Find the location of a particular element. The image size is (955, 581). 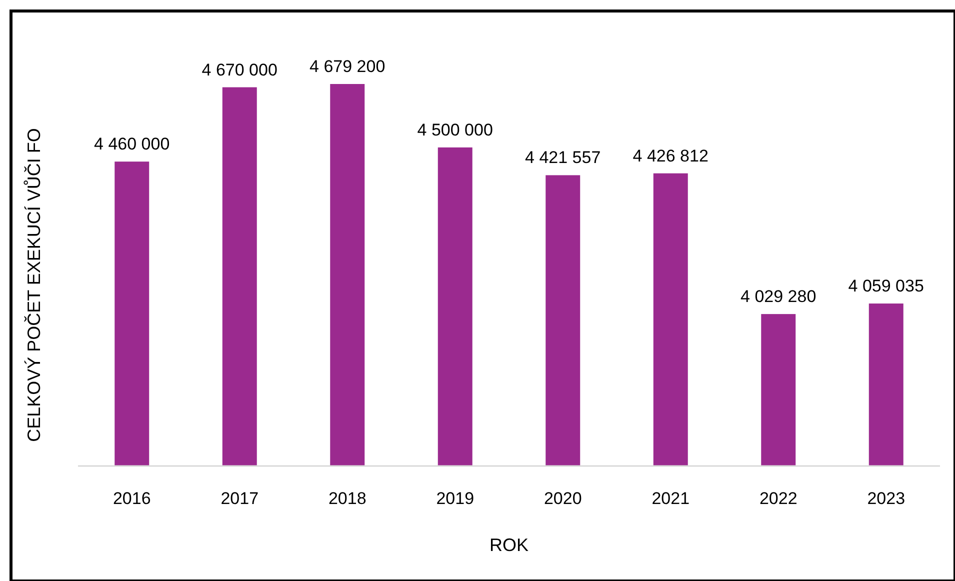

data-label: 4 059 035 is located at coordinates (886, 286).